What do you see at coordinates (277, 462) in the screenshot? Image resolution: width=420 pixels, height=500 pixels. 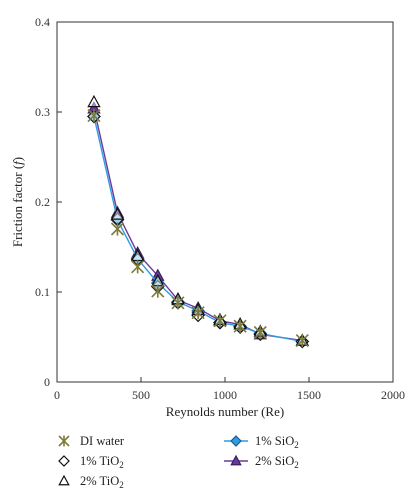 I see `legend-label: 2% SiO2` at bounding box center [277, 462].